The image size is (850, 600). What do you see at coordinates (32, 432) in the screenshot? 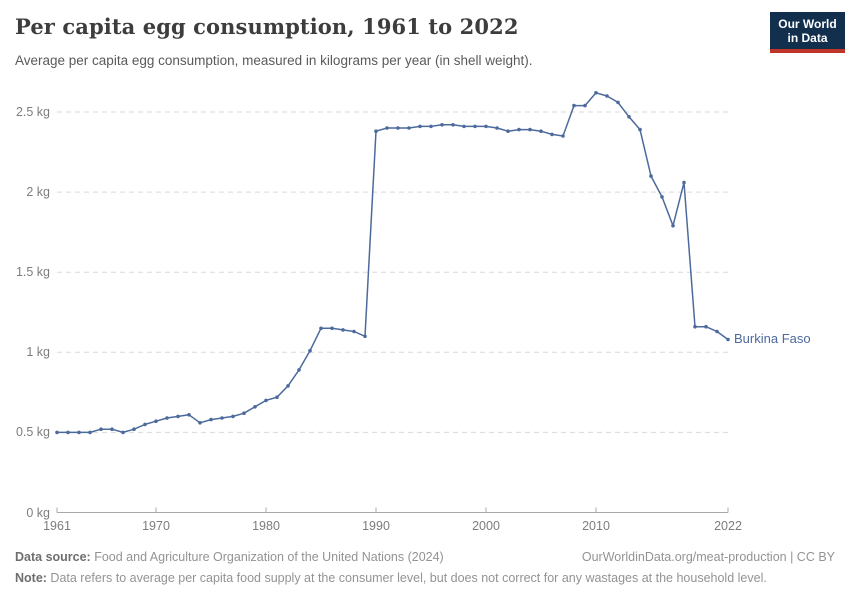
I see `y-axis-label: 0.5 kg` at bounding box center [32, 432].